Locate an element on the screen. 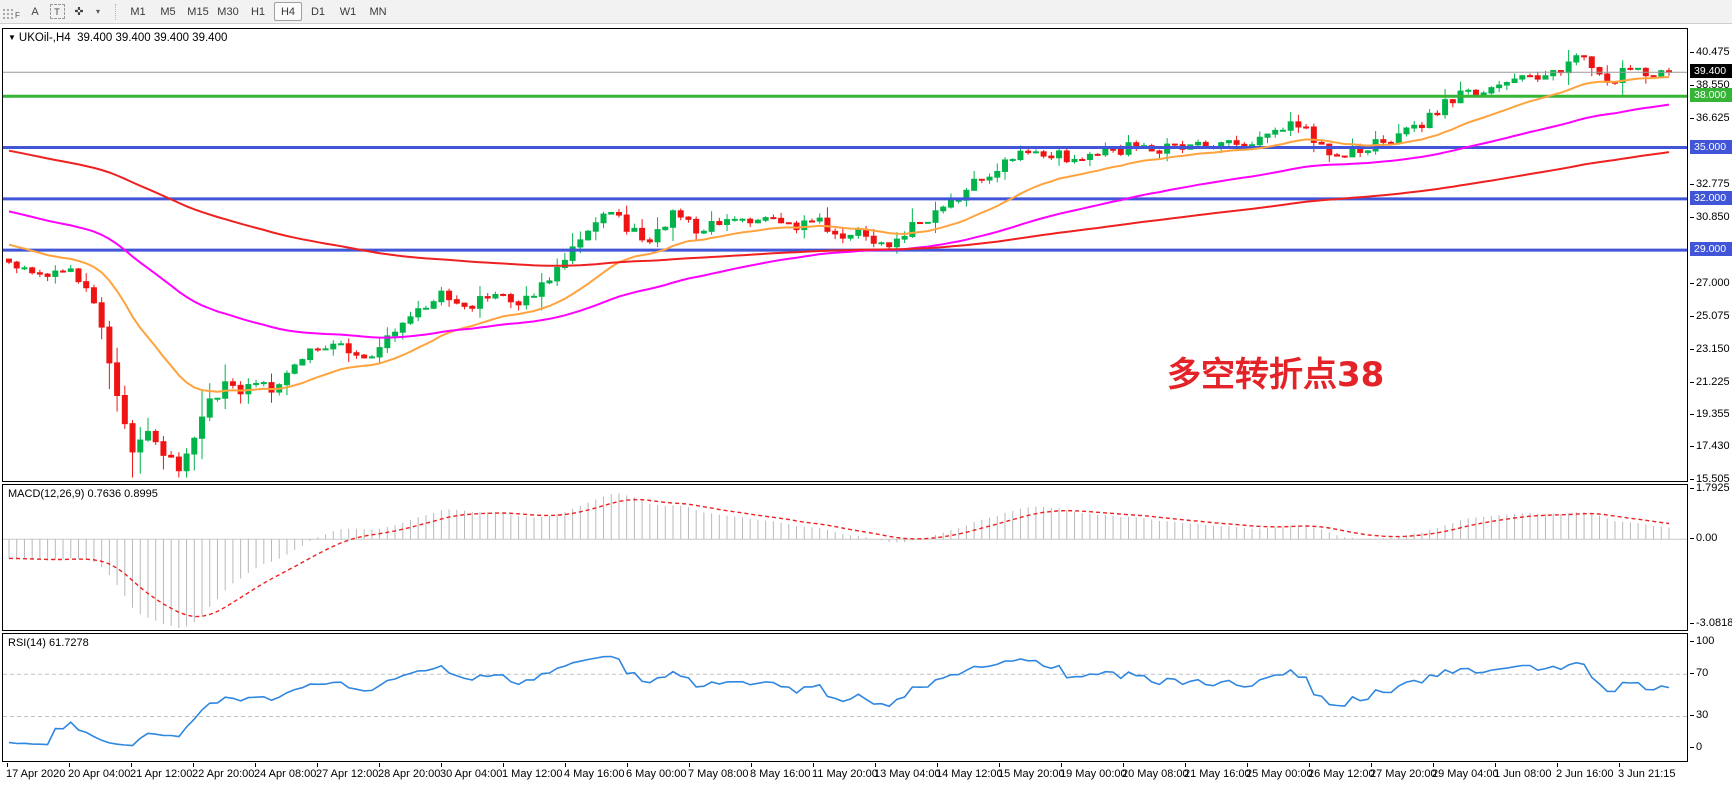  date-tick: 14 May 12:00 is located at coordinates (969, 774).